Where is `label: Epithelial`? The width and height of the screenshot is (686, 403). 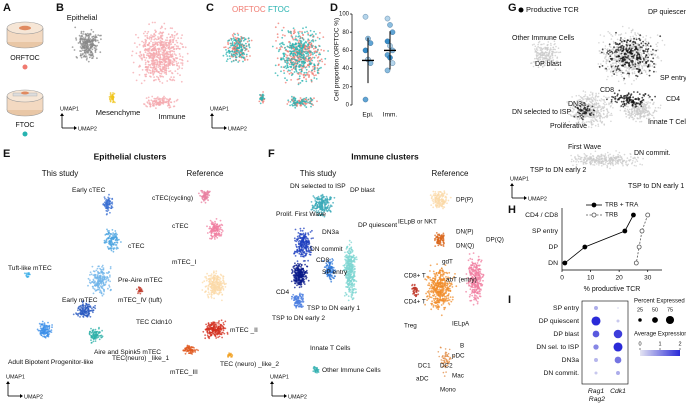
label: Epithelial is located at coordinates (82, 17).